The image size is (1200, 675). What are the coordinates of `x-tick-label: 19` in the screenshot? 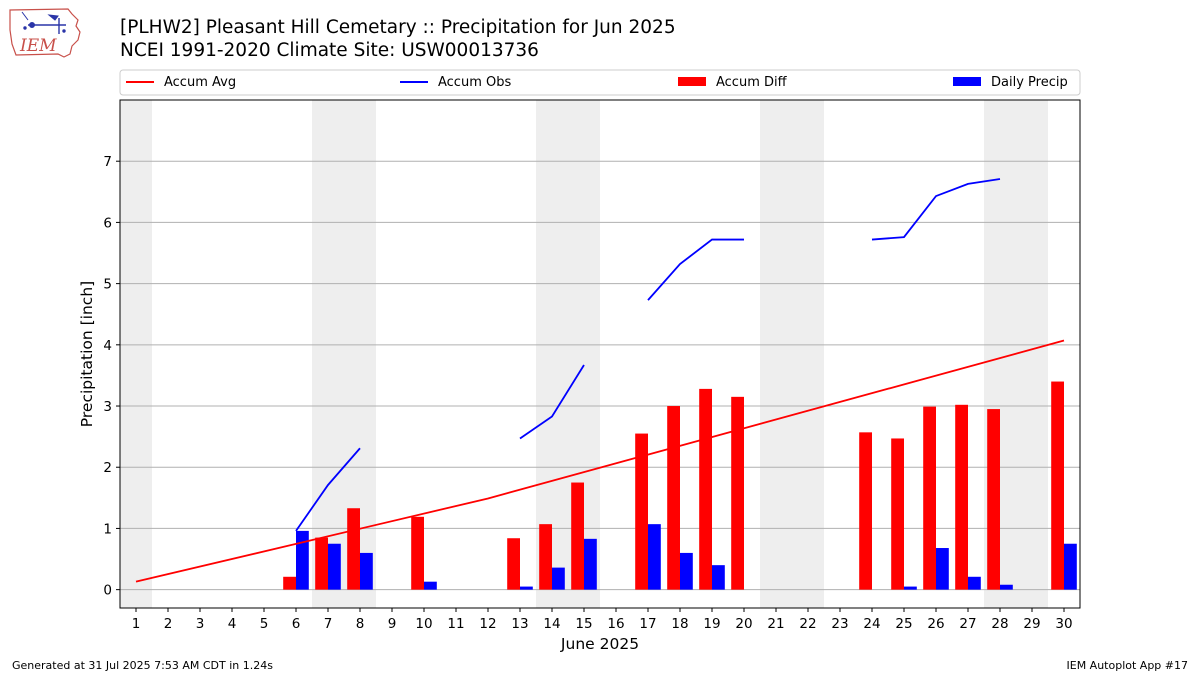 It's located at (711, 624).